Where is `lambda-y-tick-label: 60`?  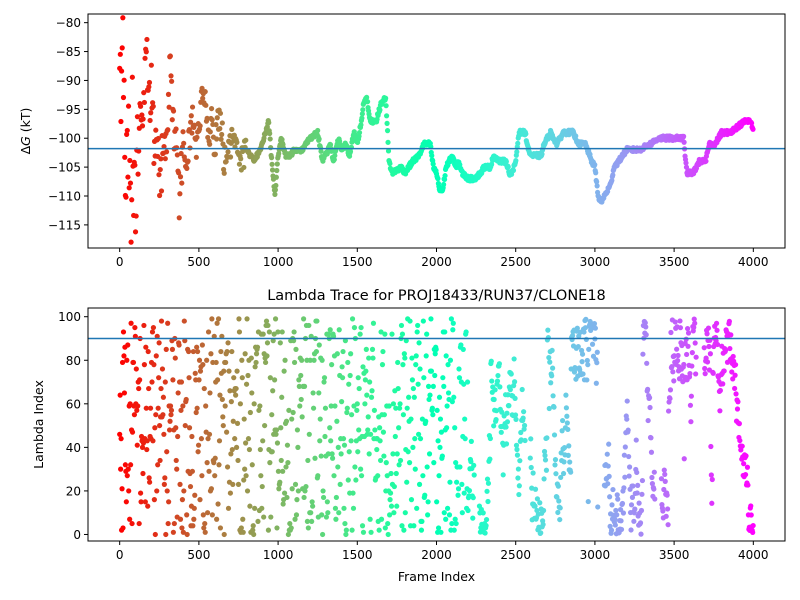
lambda-y-tick-label: 60 is located at coordinates (73, 404).